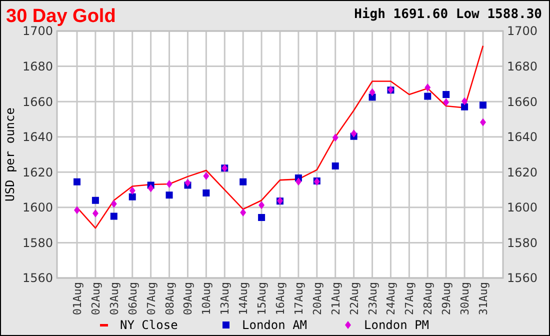 The image size is (550, 336). Describe the element at coordinates (448, 14) in the screenshot. I see `chart-subtitle: High 1691.60 Low 1588.30` at that location.